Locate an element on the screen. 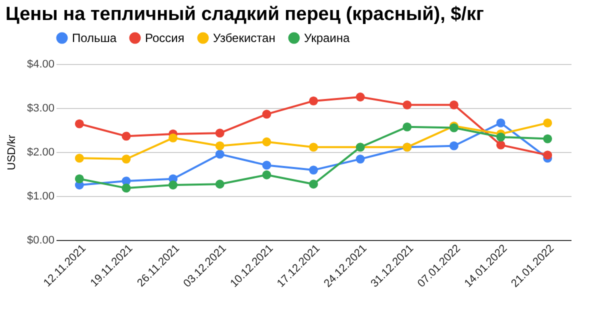 The width and height of the screenshot is (603, 331). legend-label: Узбекистан is located at coordinates (244, 38).